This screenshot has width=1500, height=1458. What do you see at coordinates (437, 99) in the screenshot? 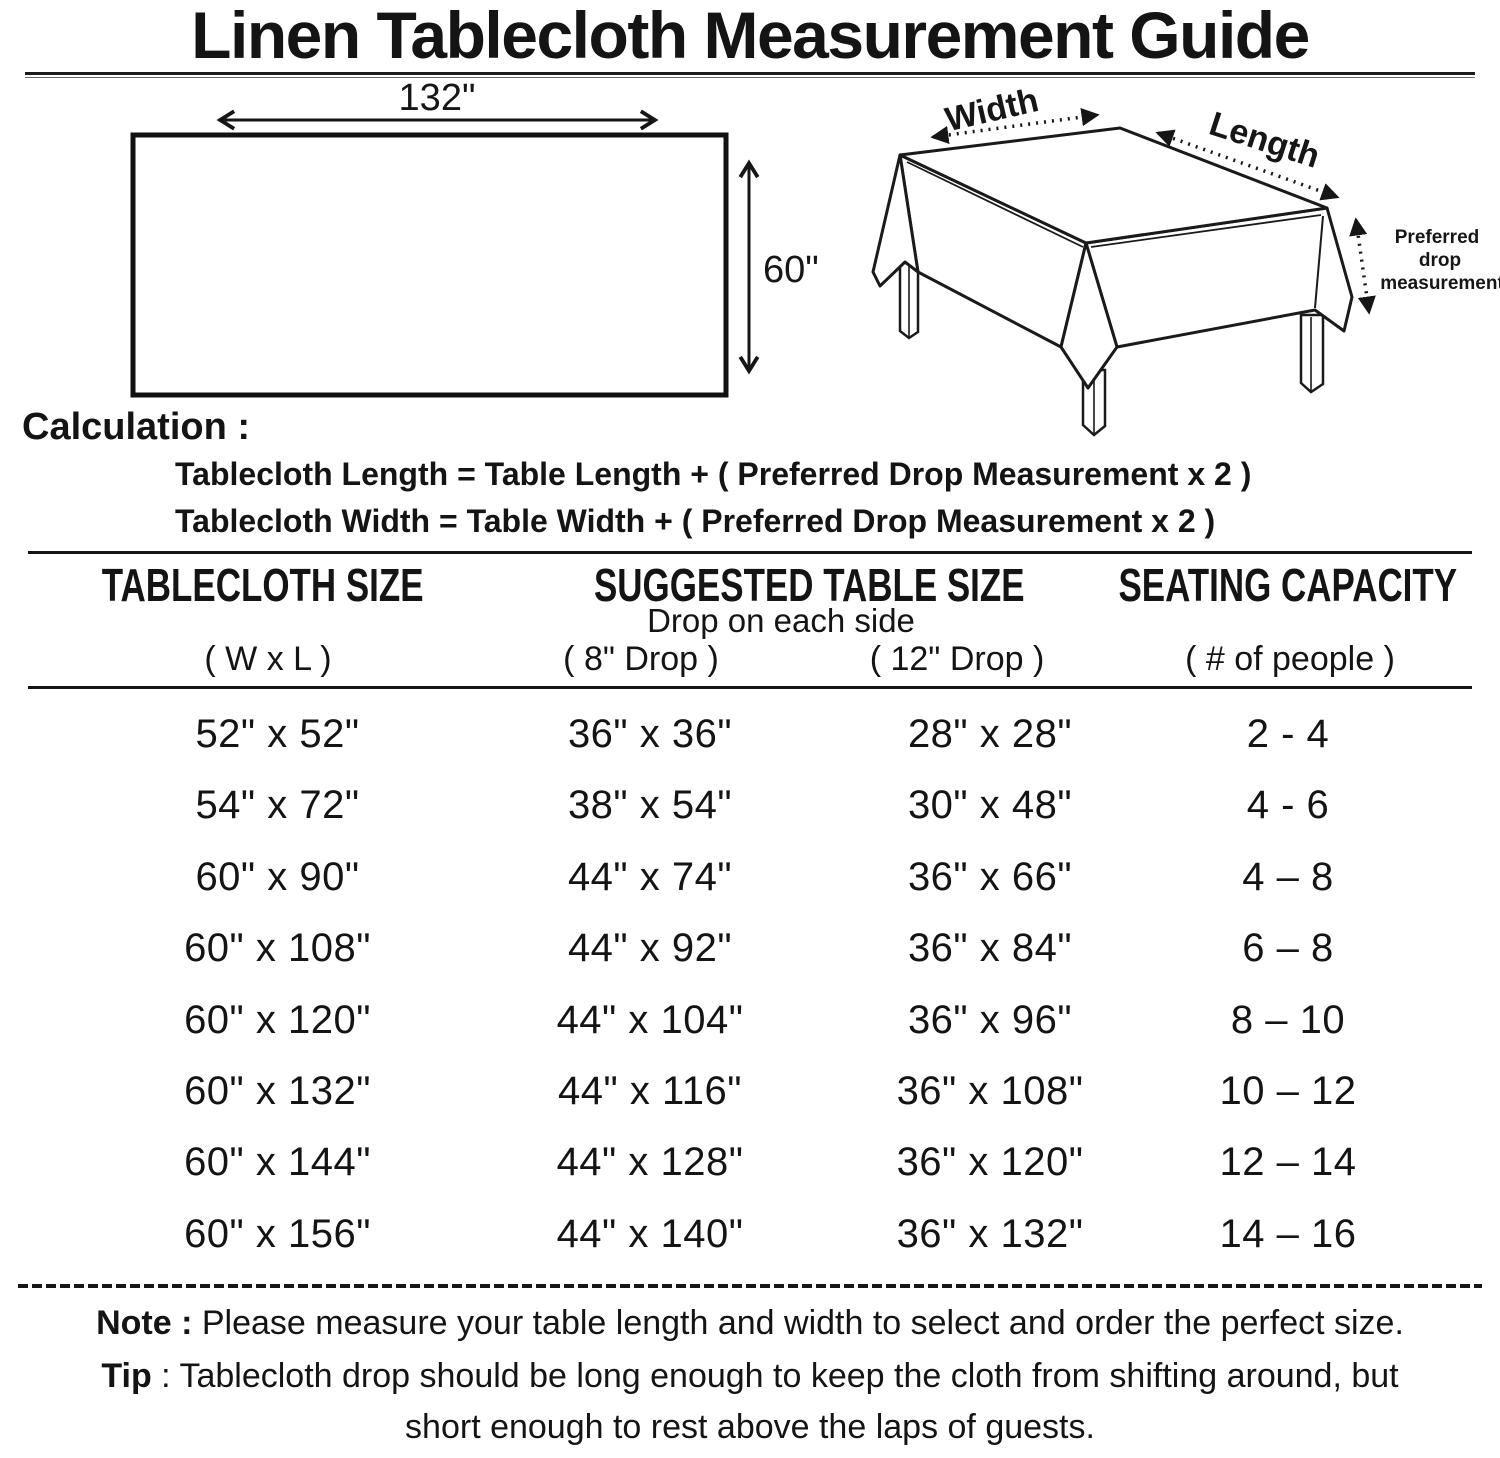
I see `rect-width-label: 132"` at bounding box center [437, 99].